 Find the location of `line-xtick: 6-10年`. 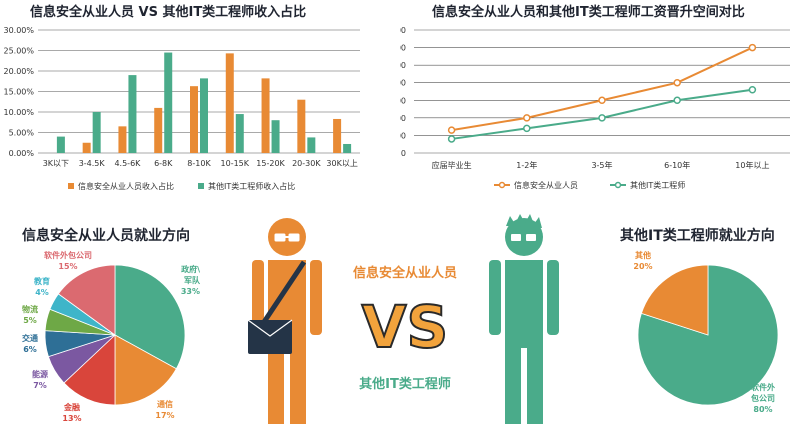

line-xtick: 6-10年 is located at coordinates (677, 165).